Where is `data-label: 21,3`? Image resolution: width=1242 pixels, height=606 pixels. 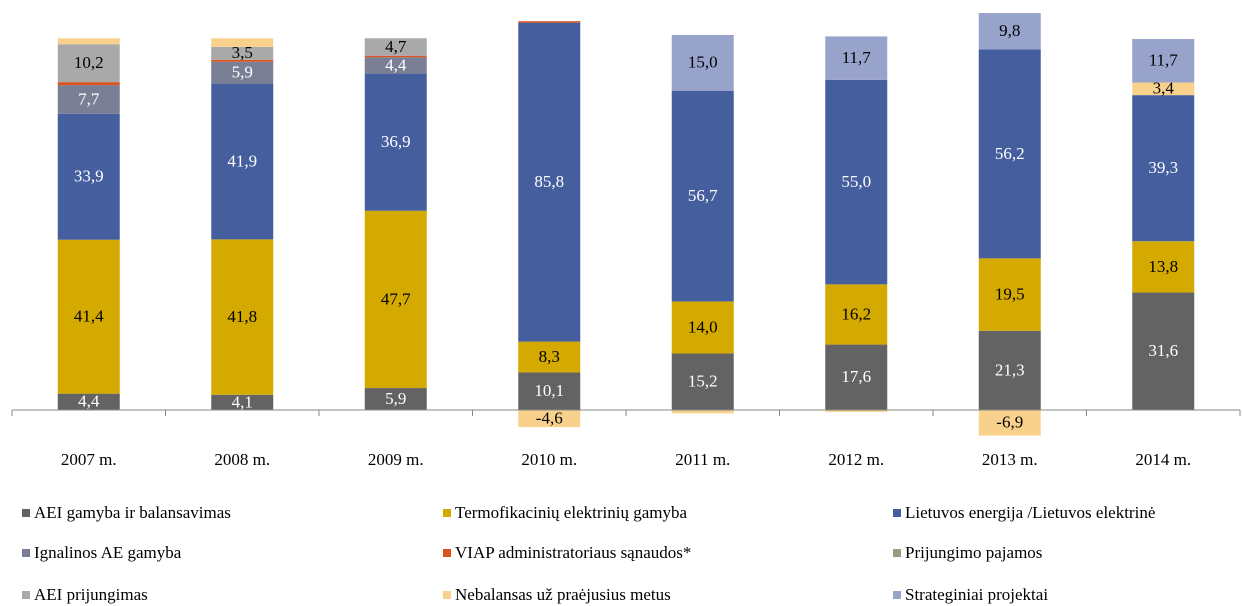
data-label: 21,3 is located at coordinates (1010, 369).